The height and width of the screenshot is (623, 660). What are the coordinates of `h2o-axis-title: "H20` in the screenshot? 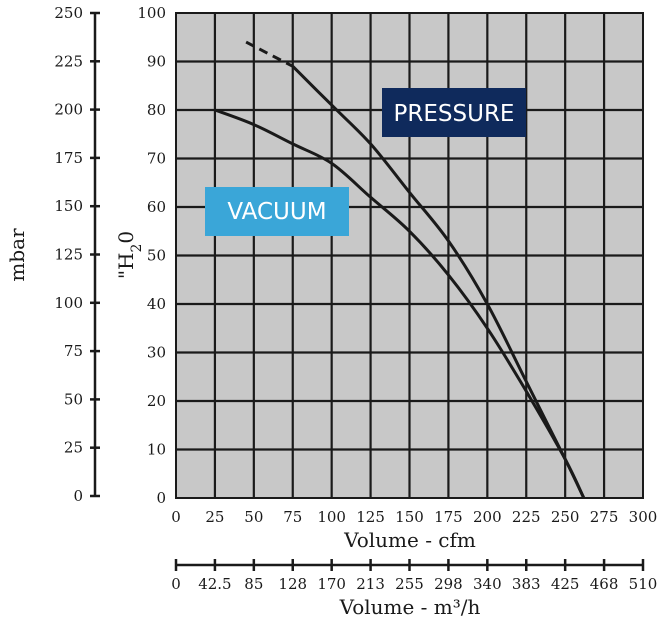 It's located at (129, 255).